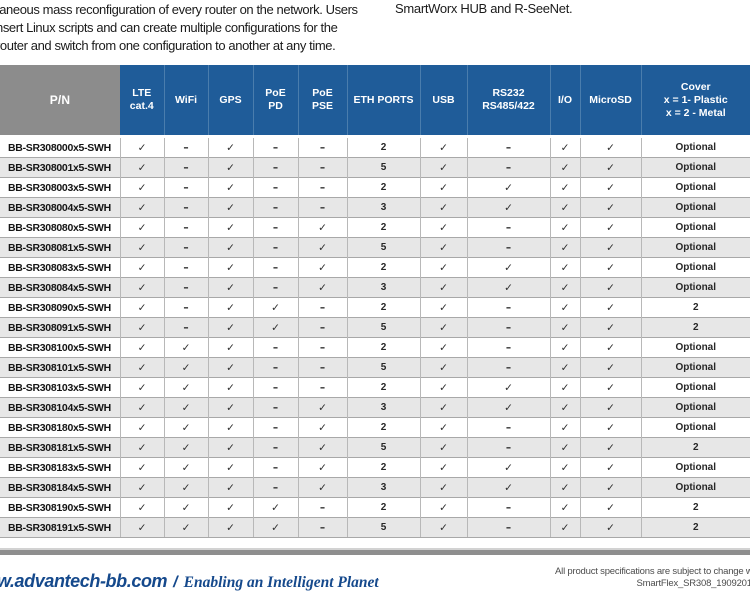 The width and height of the screenshot is (750, 608). What do you see at coordinates (610, 101) in the screenshot?
I see `column-header-microsd: MicroSD` at bounding box center [610, 101].